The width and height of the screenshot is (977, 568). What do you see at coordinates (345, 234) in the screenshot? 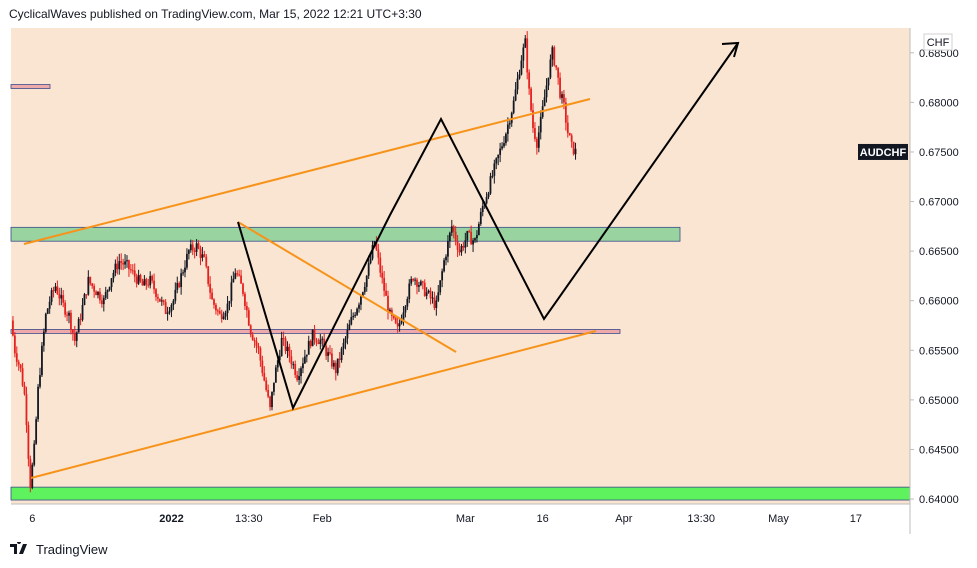
I see `resistance-zone` at bounding box center [345, 234].